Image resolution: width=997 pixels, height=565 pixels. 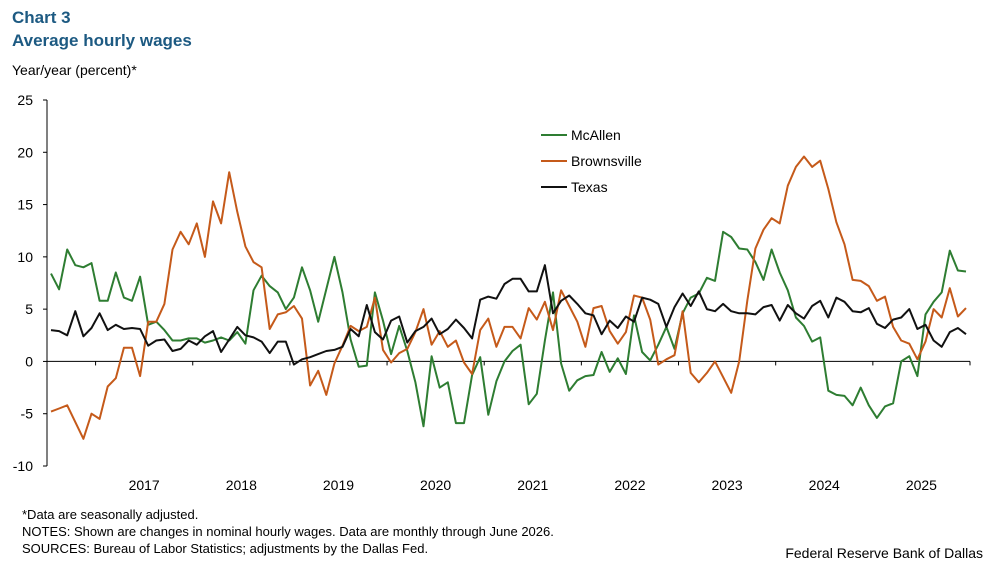 I want to click on y-tick-label: -10, so click(x=23, y=466).